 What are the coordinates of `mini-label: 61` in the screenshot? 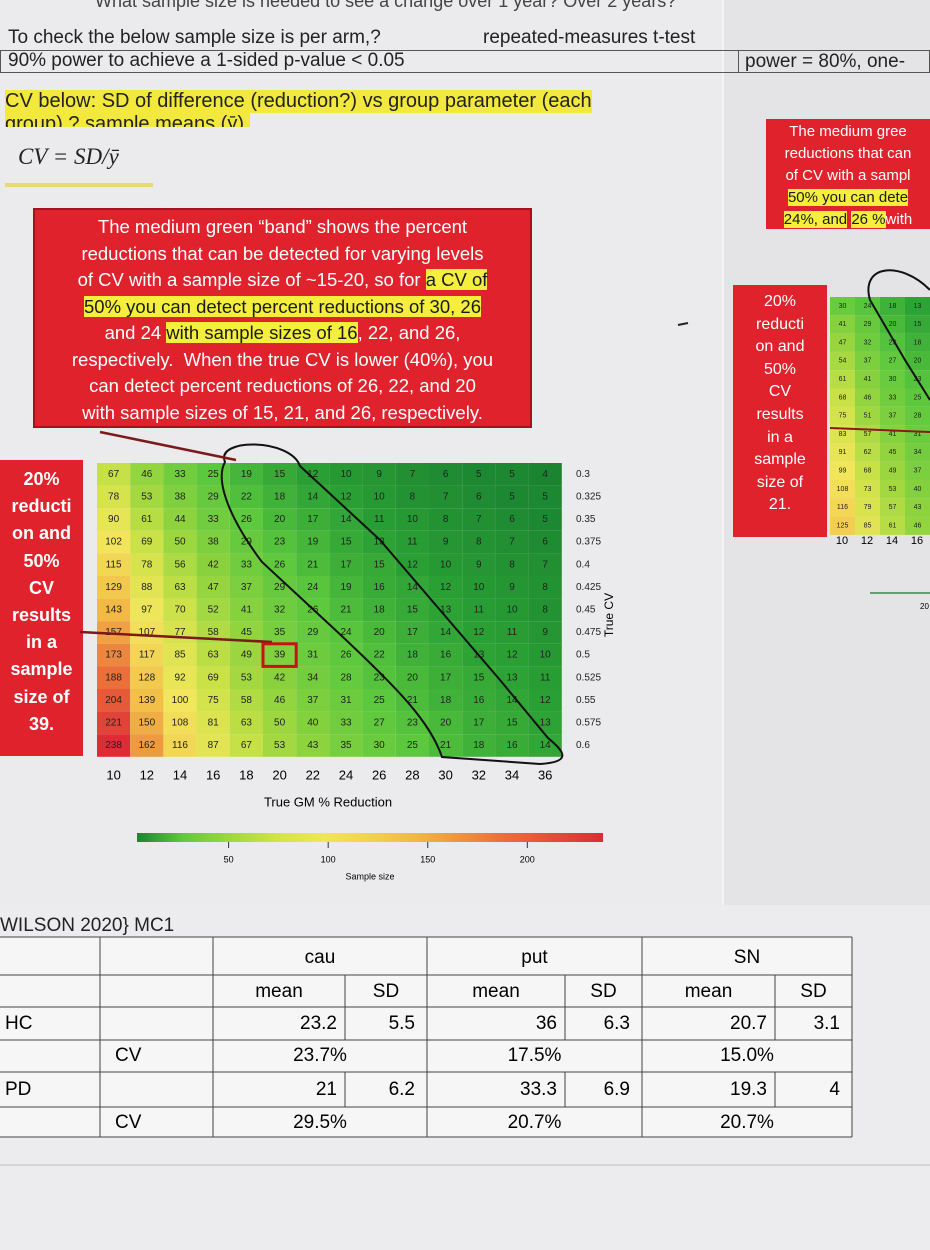 It's located at (843, 379).